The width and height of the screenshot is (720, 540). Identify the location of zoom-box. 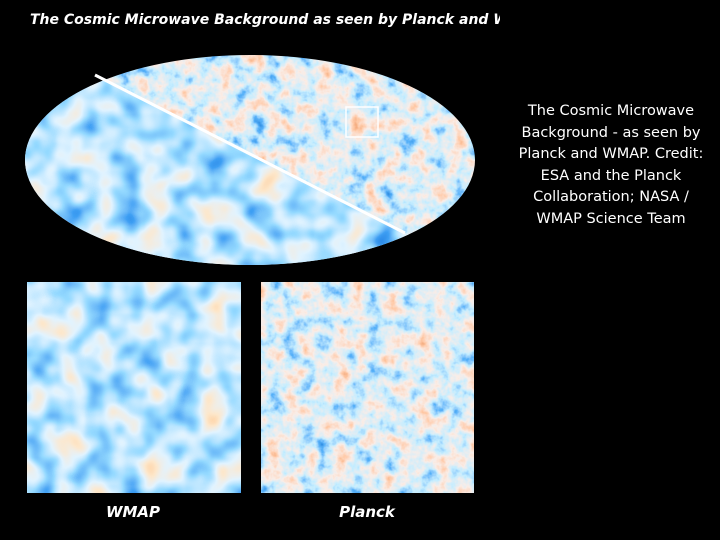
(362, 122).